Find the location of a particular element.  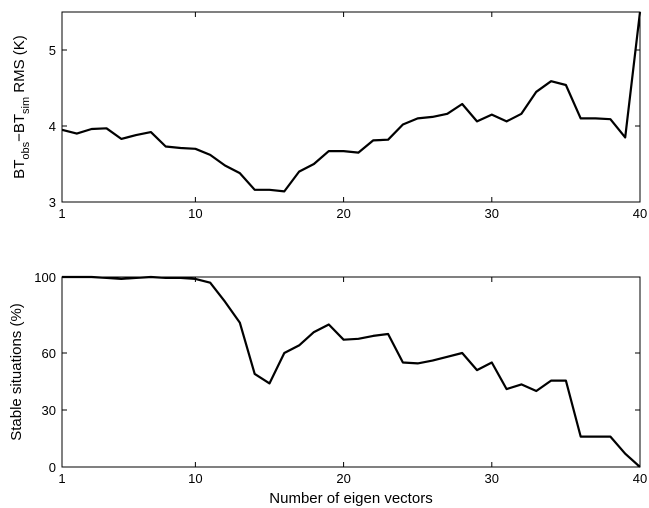

y-tick-label: 5 is located at coordinates (52, 50).